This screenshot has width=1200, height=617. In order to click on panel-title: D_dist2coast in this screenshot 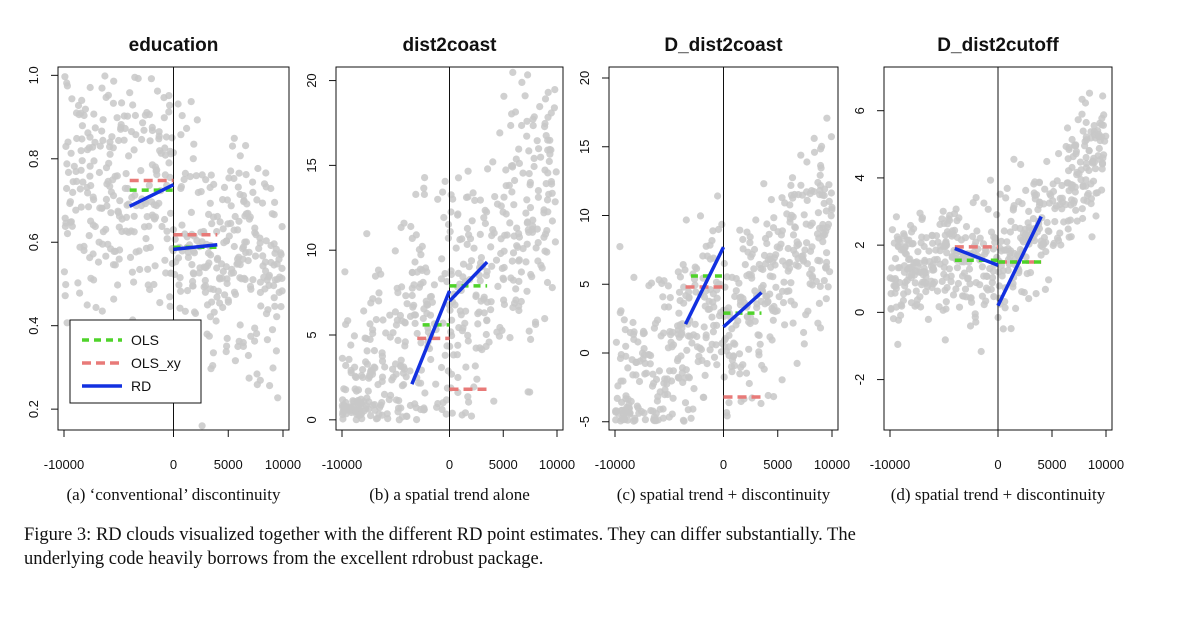, I will do `click(723, 45)`.